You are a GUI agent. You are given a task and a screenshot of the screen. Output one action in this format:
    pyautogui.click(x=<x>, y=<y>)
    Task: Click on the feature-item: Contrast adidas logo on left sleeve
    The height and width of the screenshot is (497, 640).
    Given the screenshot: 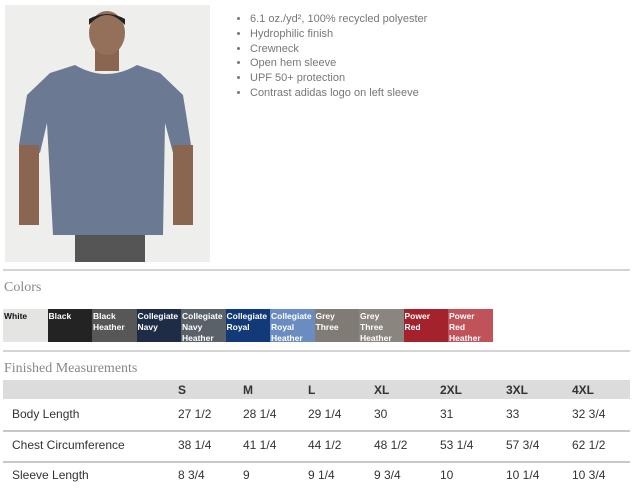 What is the action you would take?
    pyautogui.click(x=338, y=93)
    